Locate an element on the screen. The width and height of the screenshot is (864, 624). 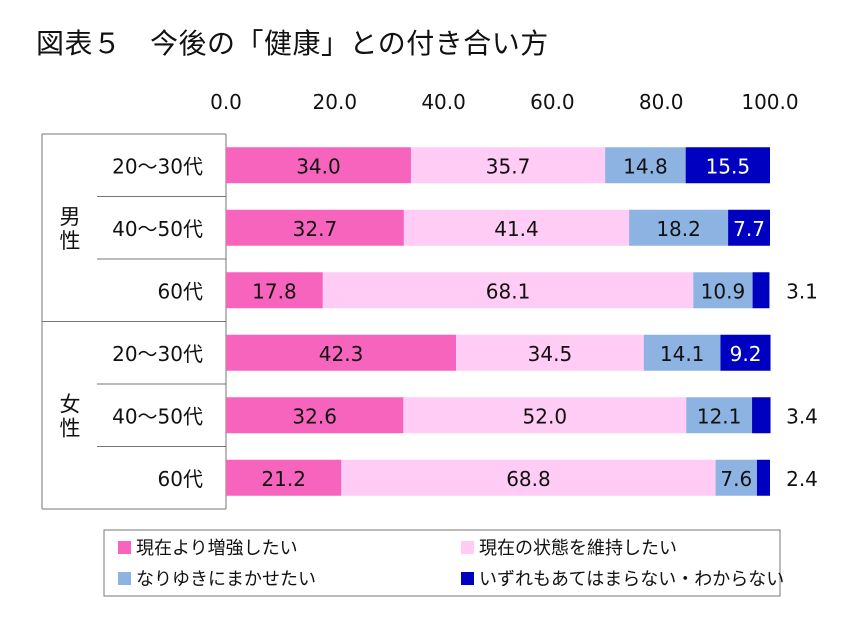
data-label: 7.7 is located at coordinates (749, 229).